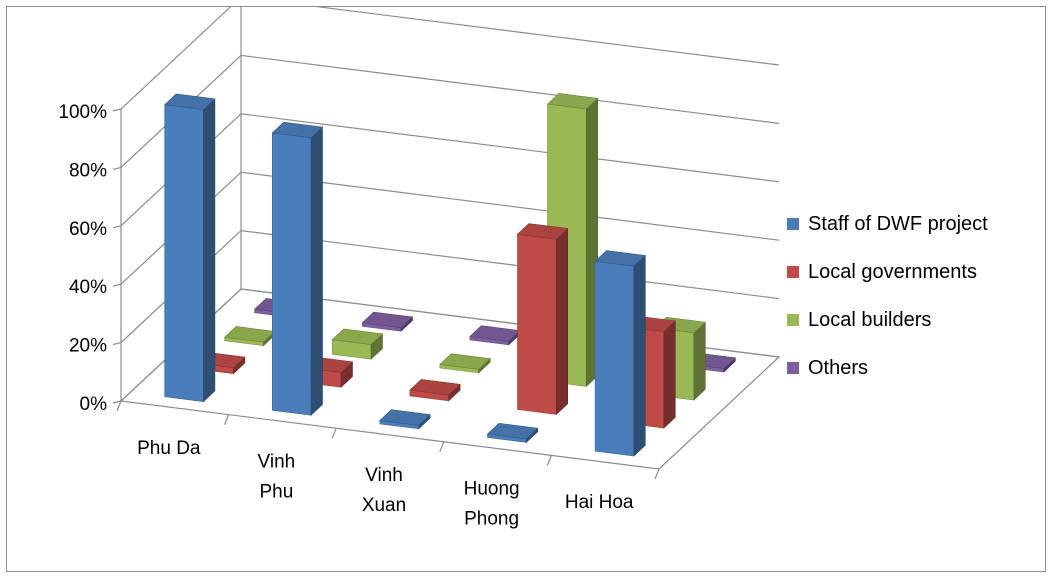  I want to click on bar-others-vinh-phu, so click(387, 321).